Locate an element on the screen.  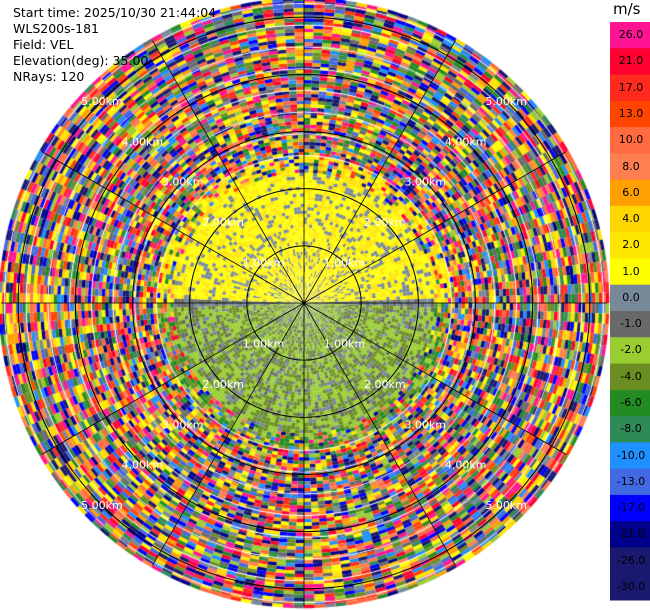
colorbar-tick-label: -2.0 is located at coordinates (631, 350).